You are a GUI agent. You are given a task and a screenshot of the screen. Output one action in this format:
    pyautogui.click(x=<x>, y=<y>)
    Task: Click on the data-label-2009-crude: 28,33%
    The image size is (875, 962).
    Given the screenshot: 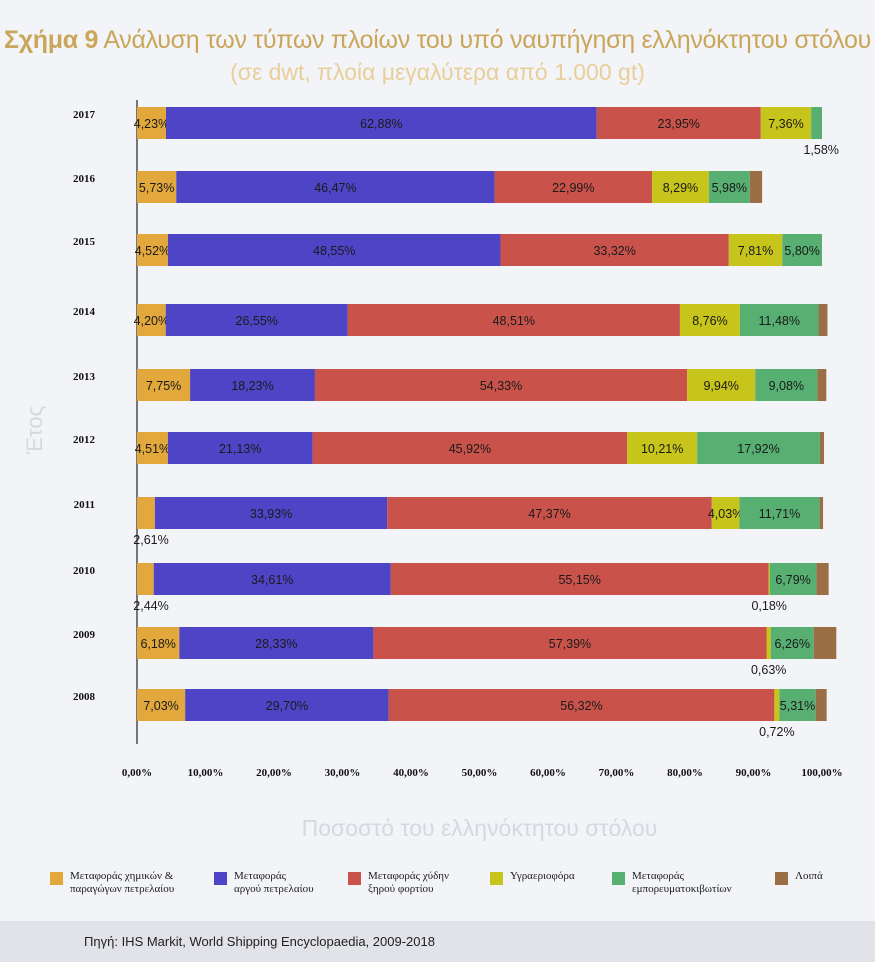 What is the action you would take?
    pyautogui.click(x=276, y=644)
    